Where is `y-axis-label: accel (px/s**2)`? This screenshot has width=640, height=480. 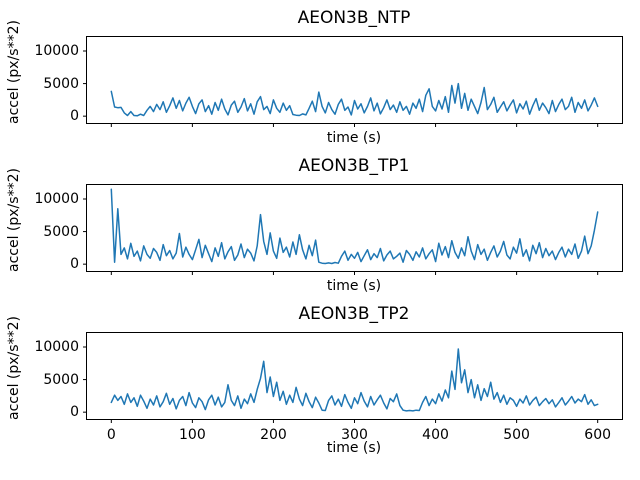
y-axis-label: accel (px/s**2) is located at coordinates (14, 368).